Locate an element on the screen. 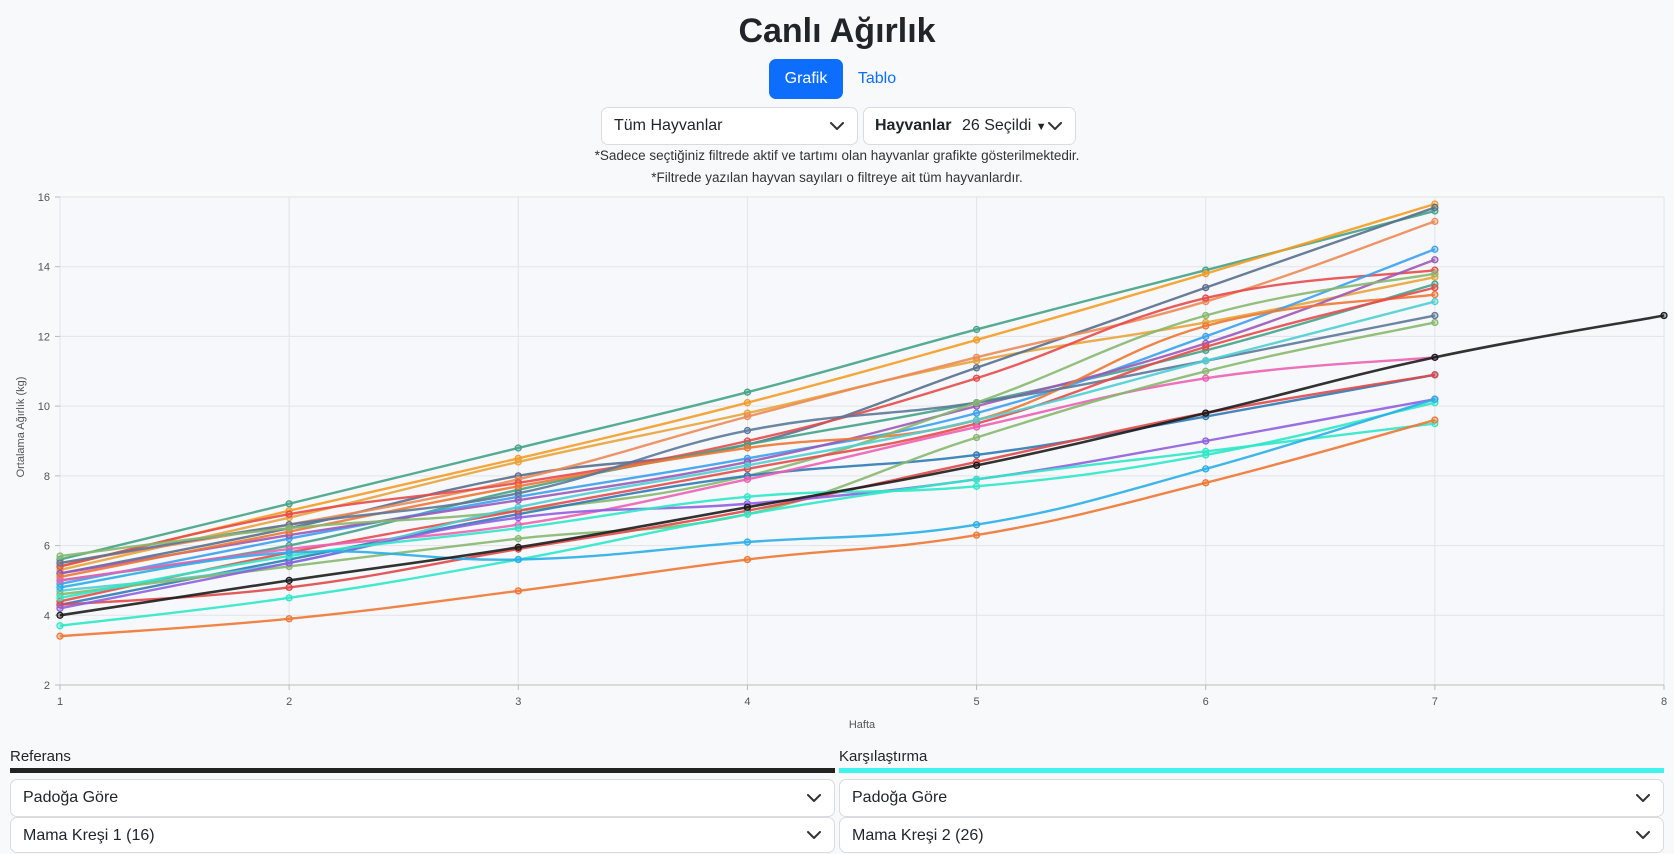  reference-group-value: Mama Kreşi 1 (16) is located at coordinates (89, 835).